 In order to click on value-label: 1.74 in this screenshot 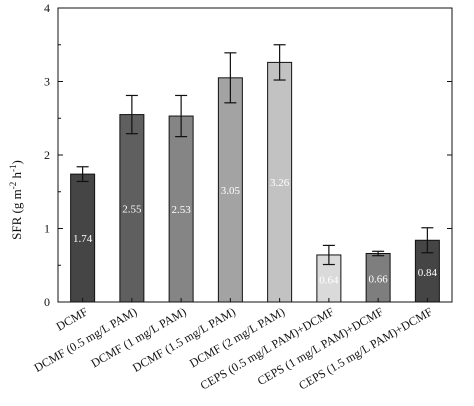, I will do `click(83, 239)`.